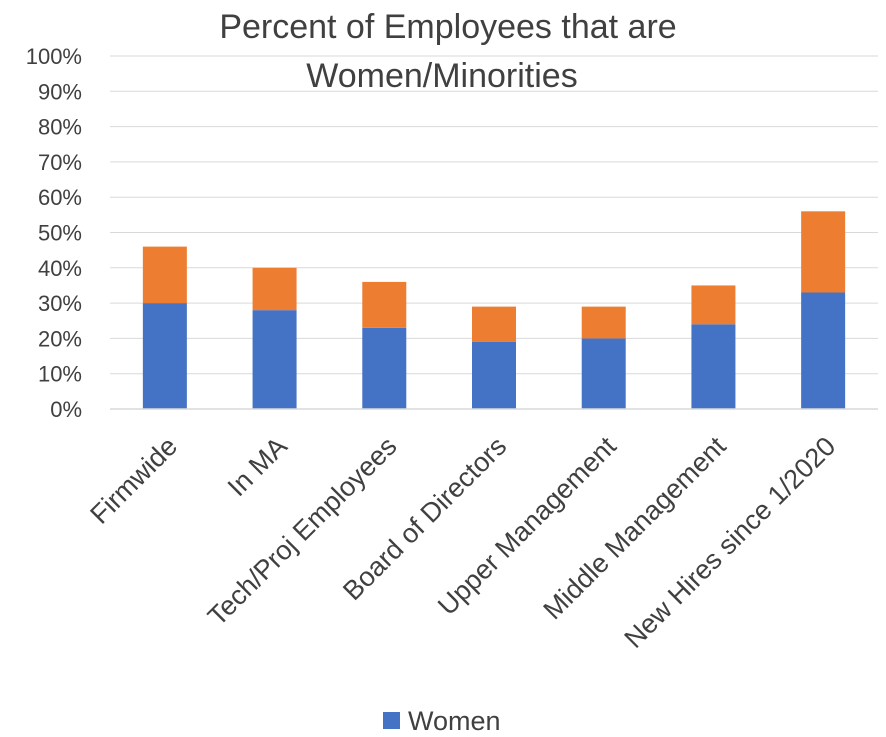 This screenshot has width=886, height=737. Describe the element at coordinates (527, 526) in the screenshot. I see `x-category-label: Upper Management` at that location.